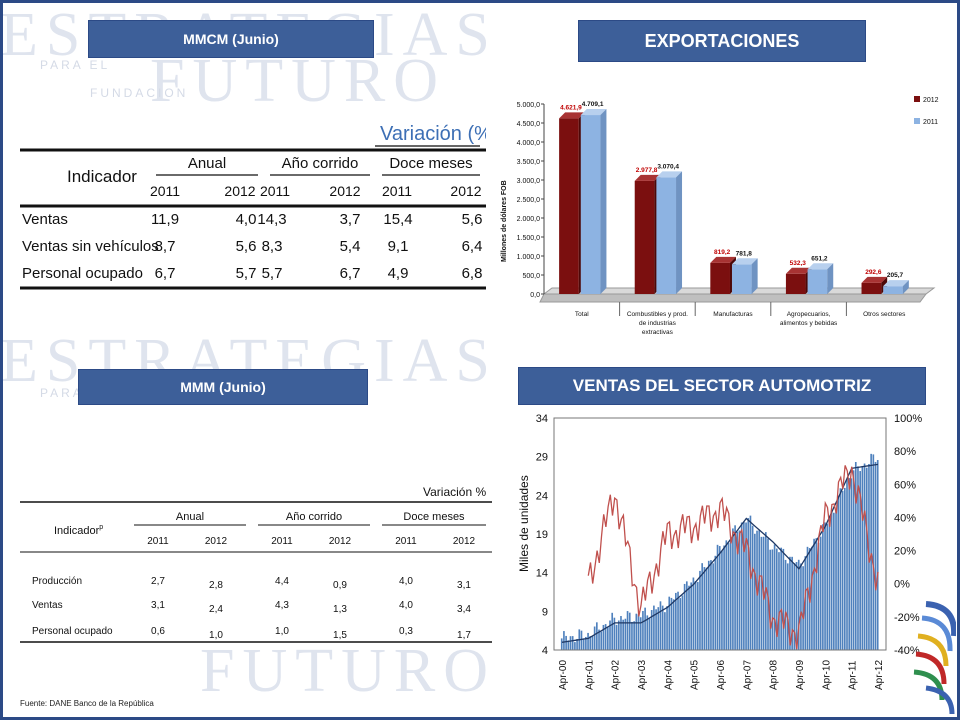  What do you see at coordinates (589, 675) in the screenshot?
I see `auto-chart-xtick: Apr-01` at bounding box center [589, 675].